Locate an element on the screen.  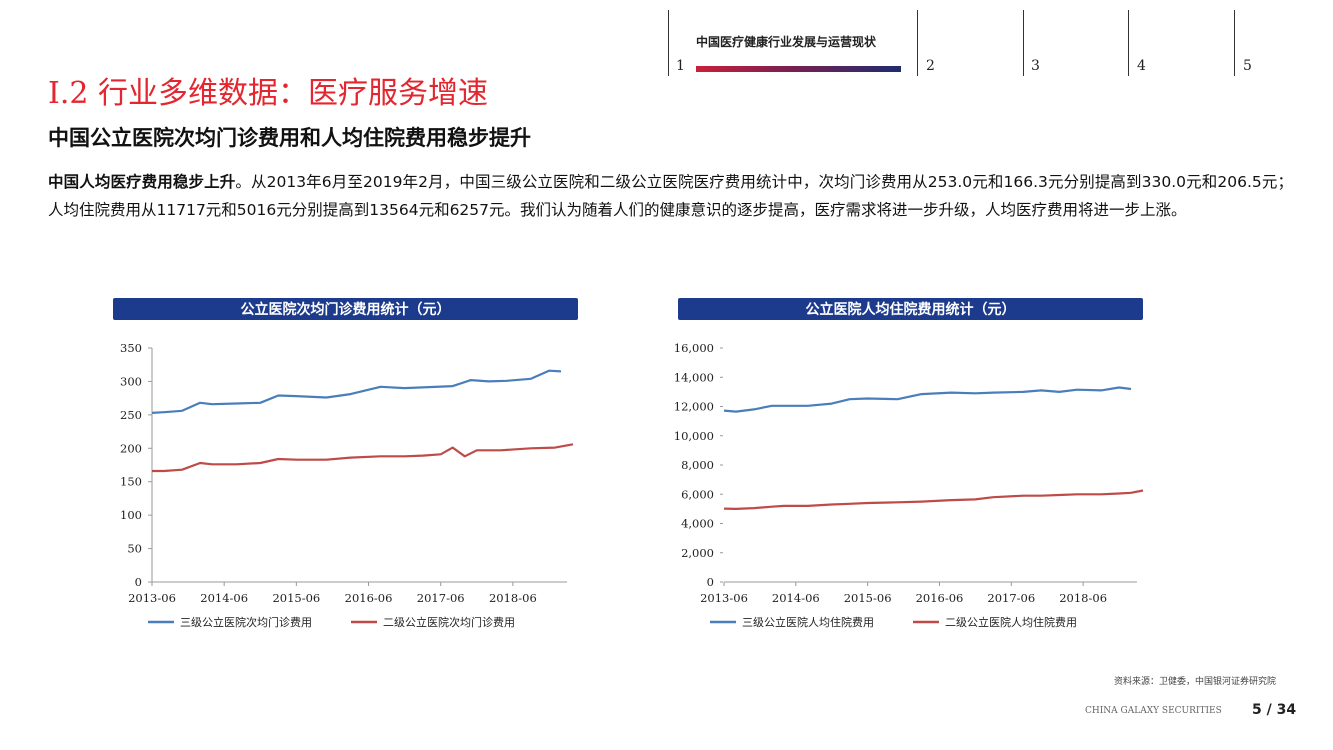
y-tick-label: 200 is located at coordinates (131, 448).